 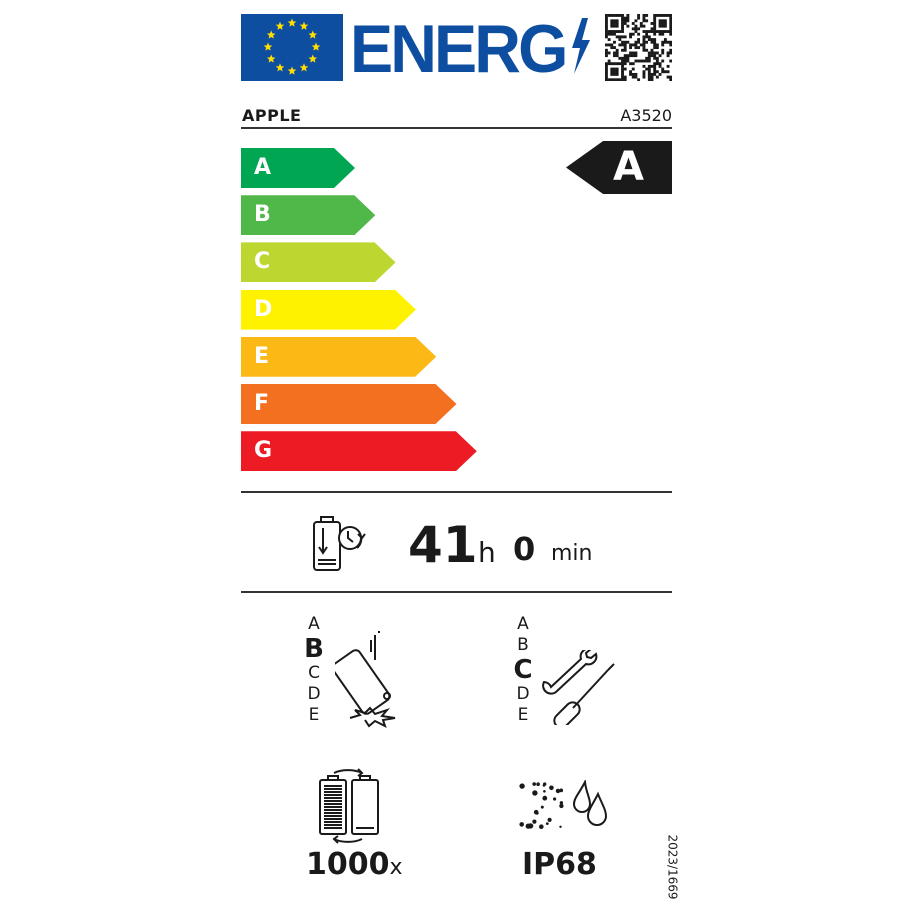 I want to click on energy-class-bar-g: G, so click(x=359, y=451).